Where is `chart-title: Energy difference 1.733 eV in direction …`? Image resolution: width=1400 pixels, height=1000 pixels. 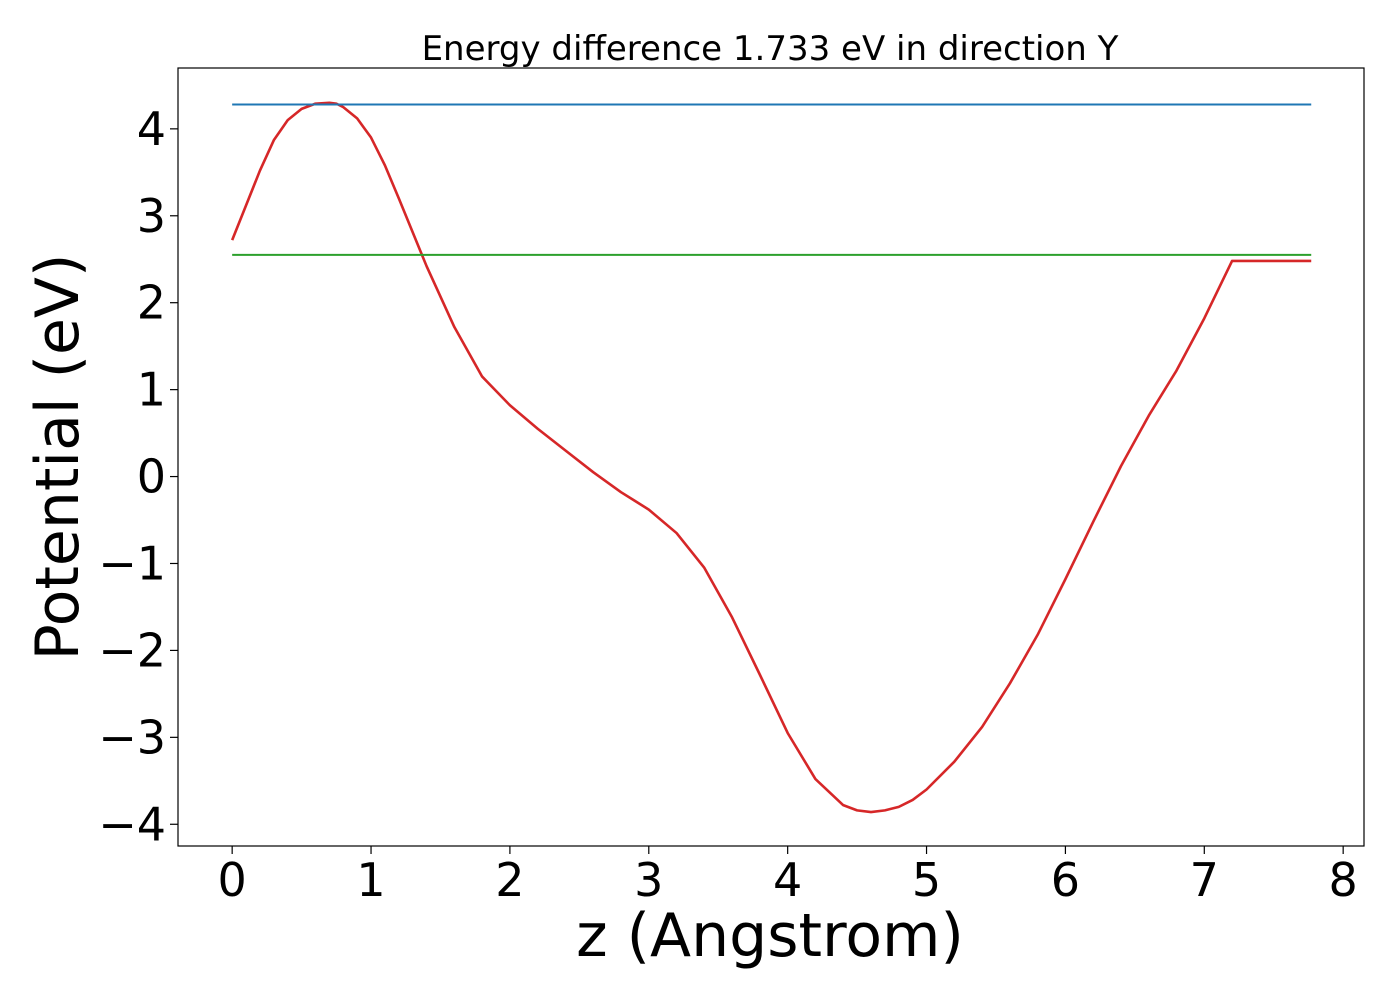 chart-title: Energy difference 1.733 eV in direction … is located at coordinates (770, 49).